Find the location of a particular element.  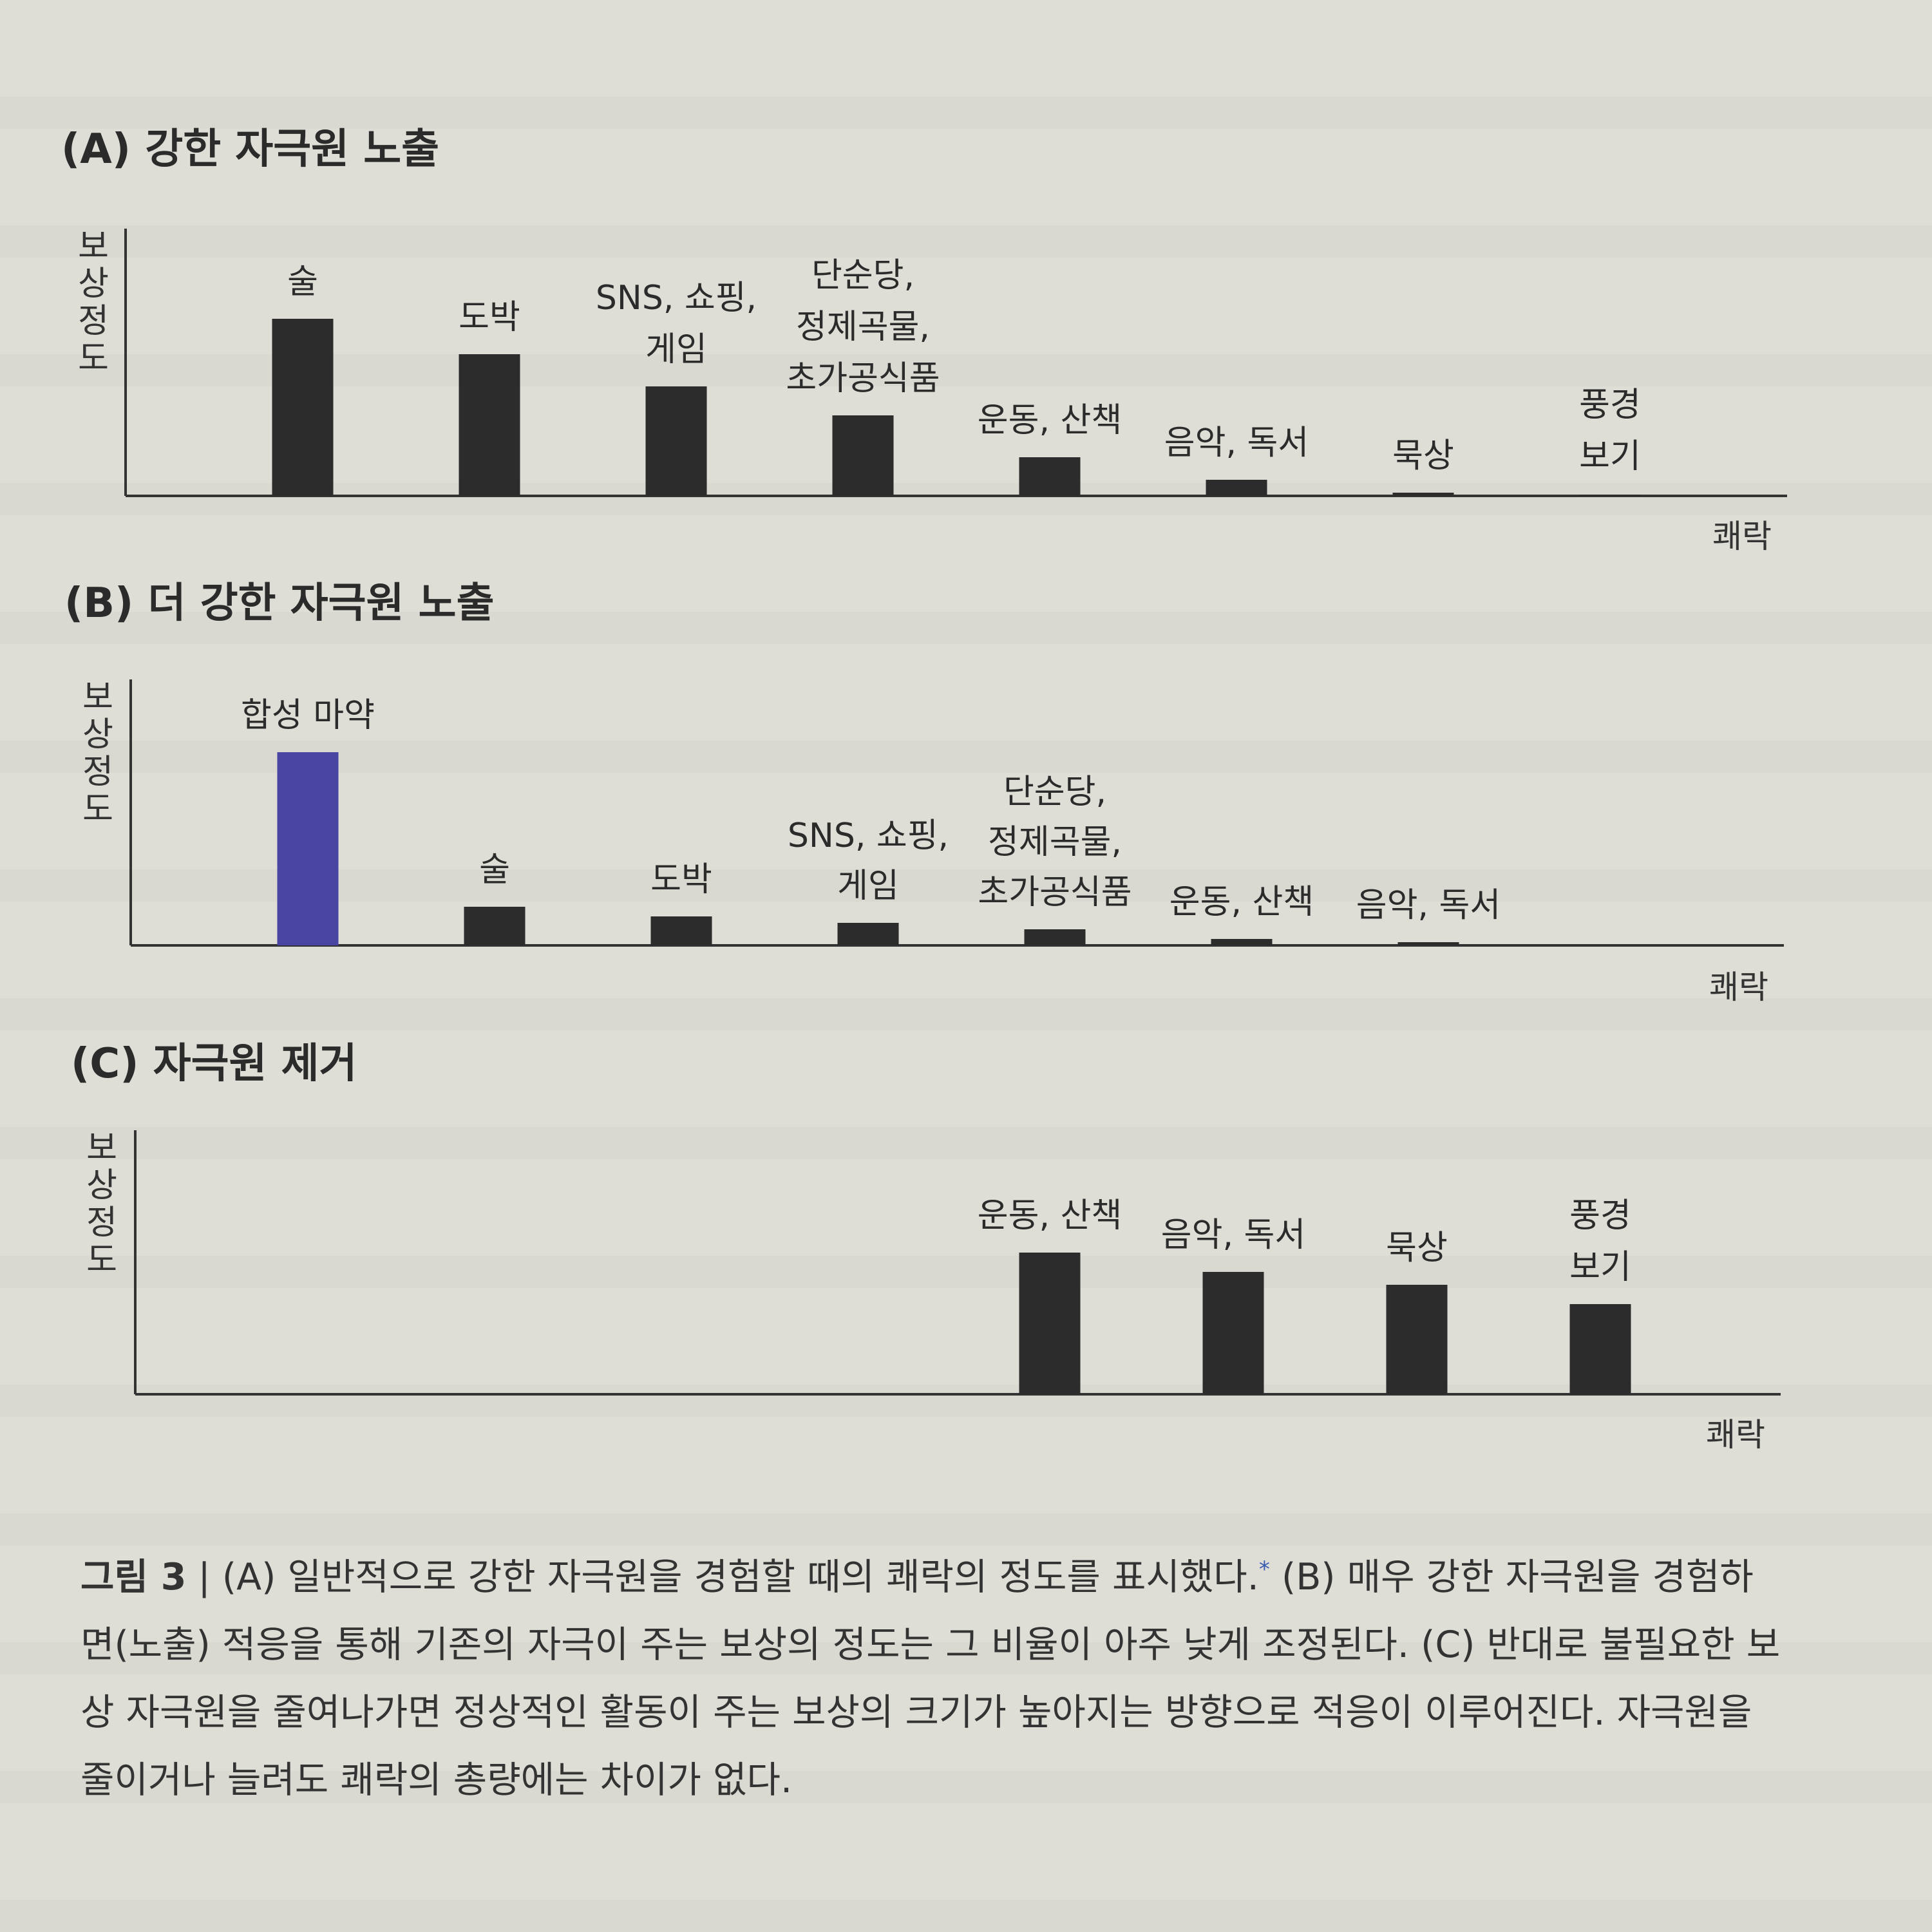

bar-label-2: 도박 is located at coordinates (490, 318).